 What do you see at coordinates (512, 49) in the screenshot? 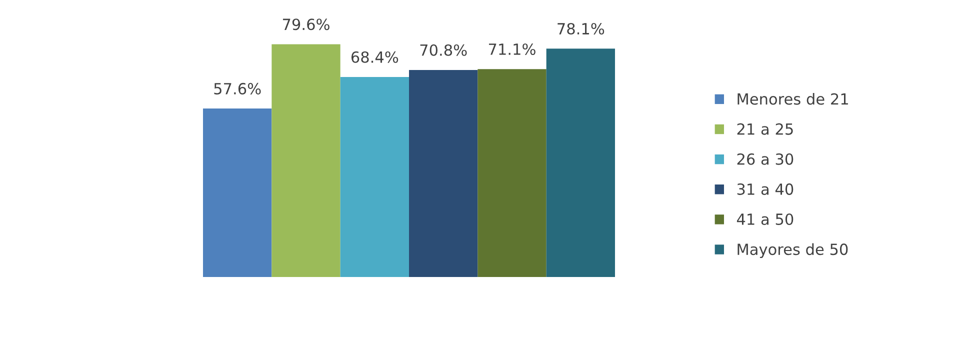
I see `data-label: 71.1%` at bounding box center [512, 49].